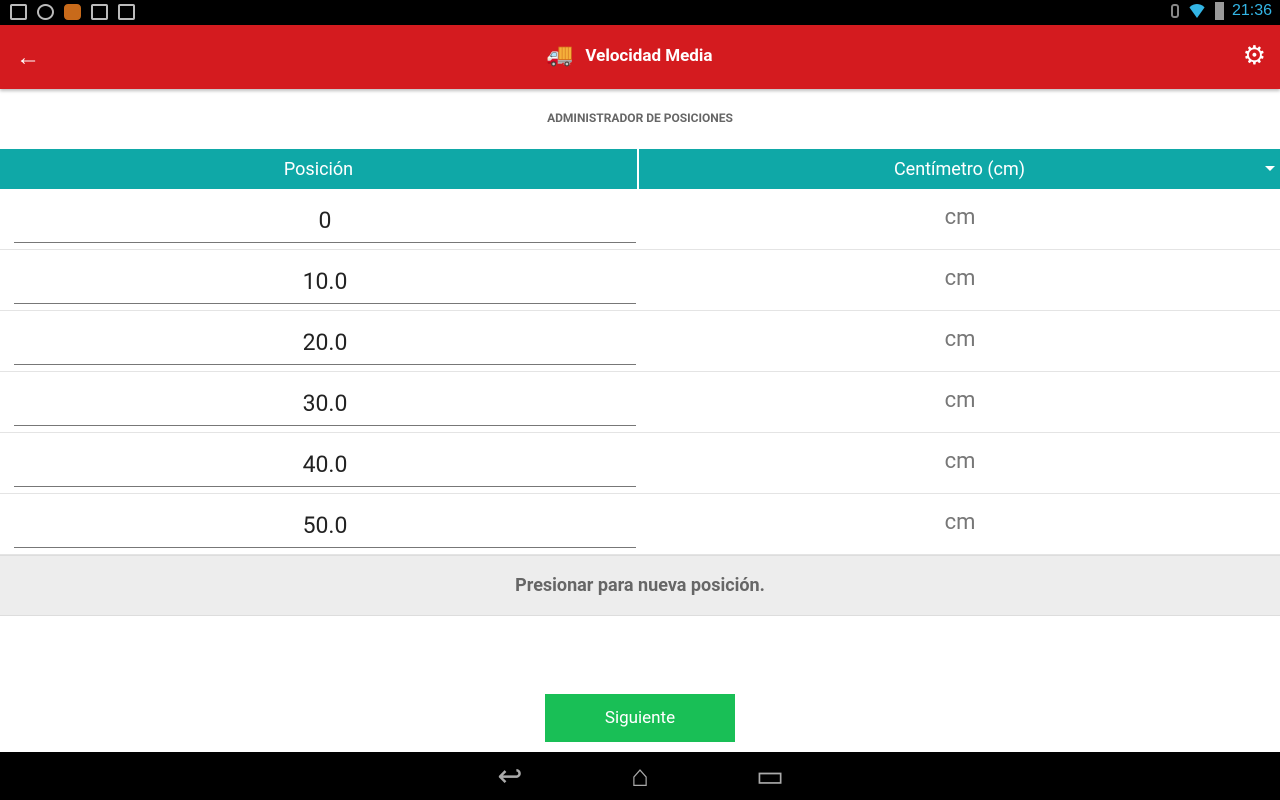 Image resolution: width=1280 pixels, height=800 pixels. Describe the element at coordinates (1251, 10) in the screenshot. I see `clock: 21:36` at that location.